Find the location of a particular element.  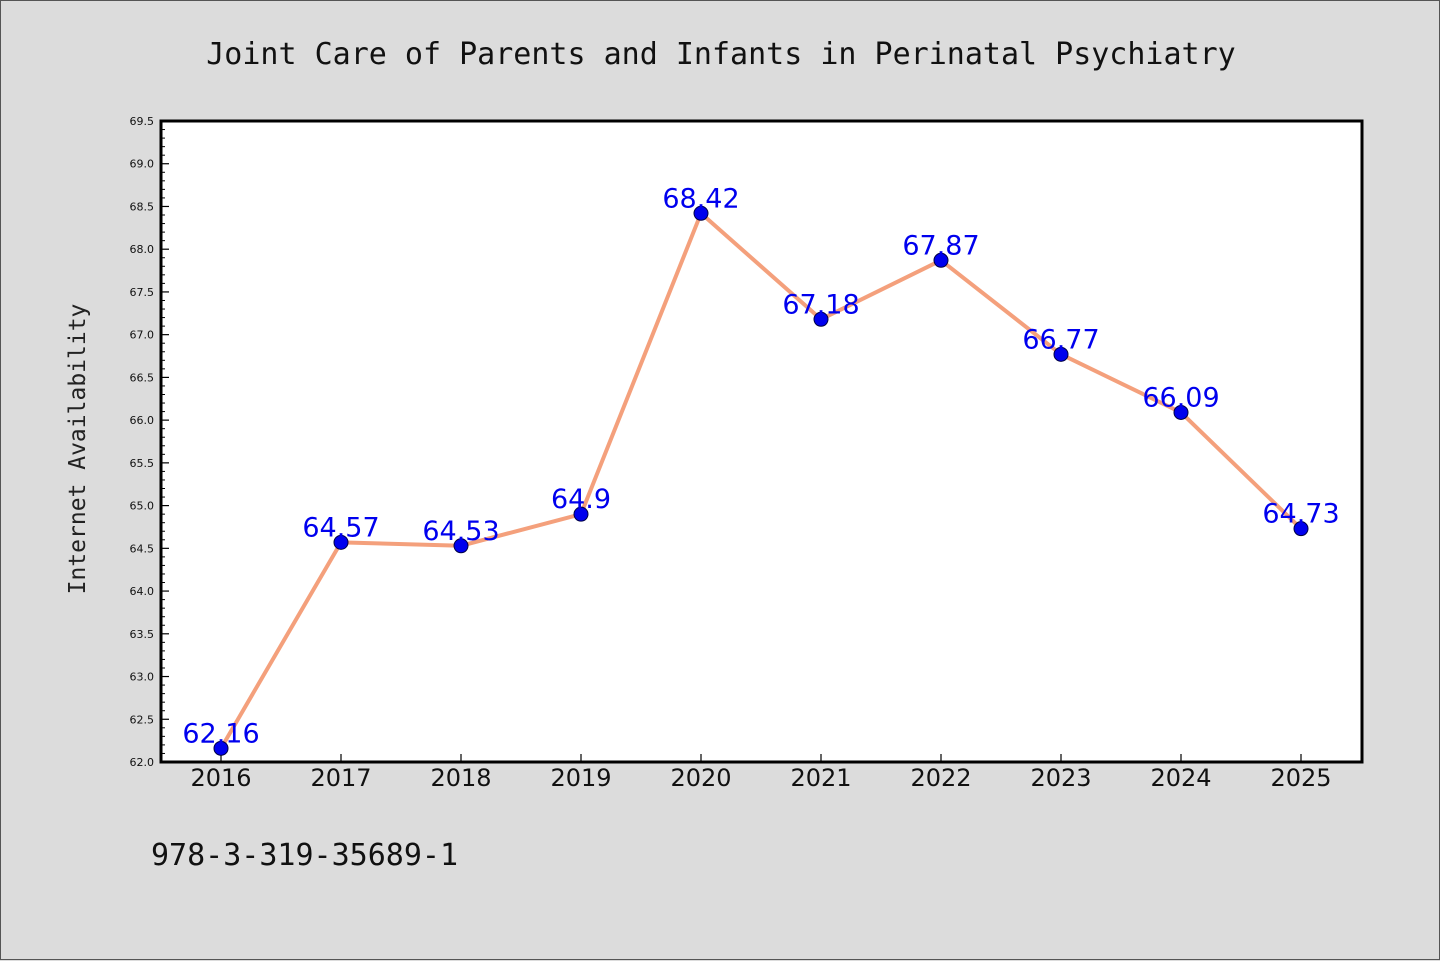

y-tick-label: 63.0 is located at coordinates (142, 677).